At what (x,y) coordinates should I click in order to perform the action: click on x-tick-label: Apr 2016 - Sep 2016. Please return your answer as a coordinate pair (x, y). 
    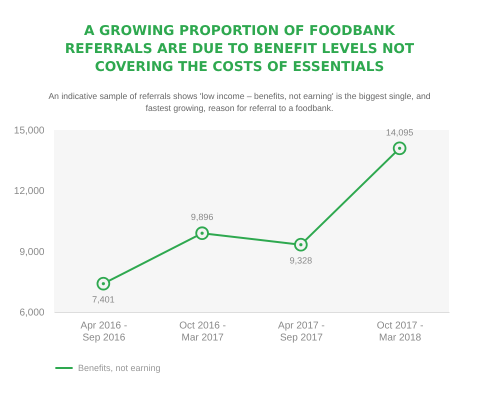
    Looking at the image, I should click on (104, 332).